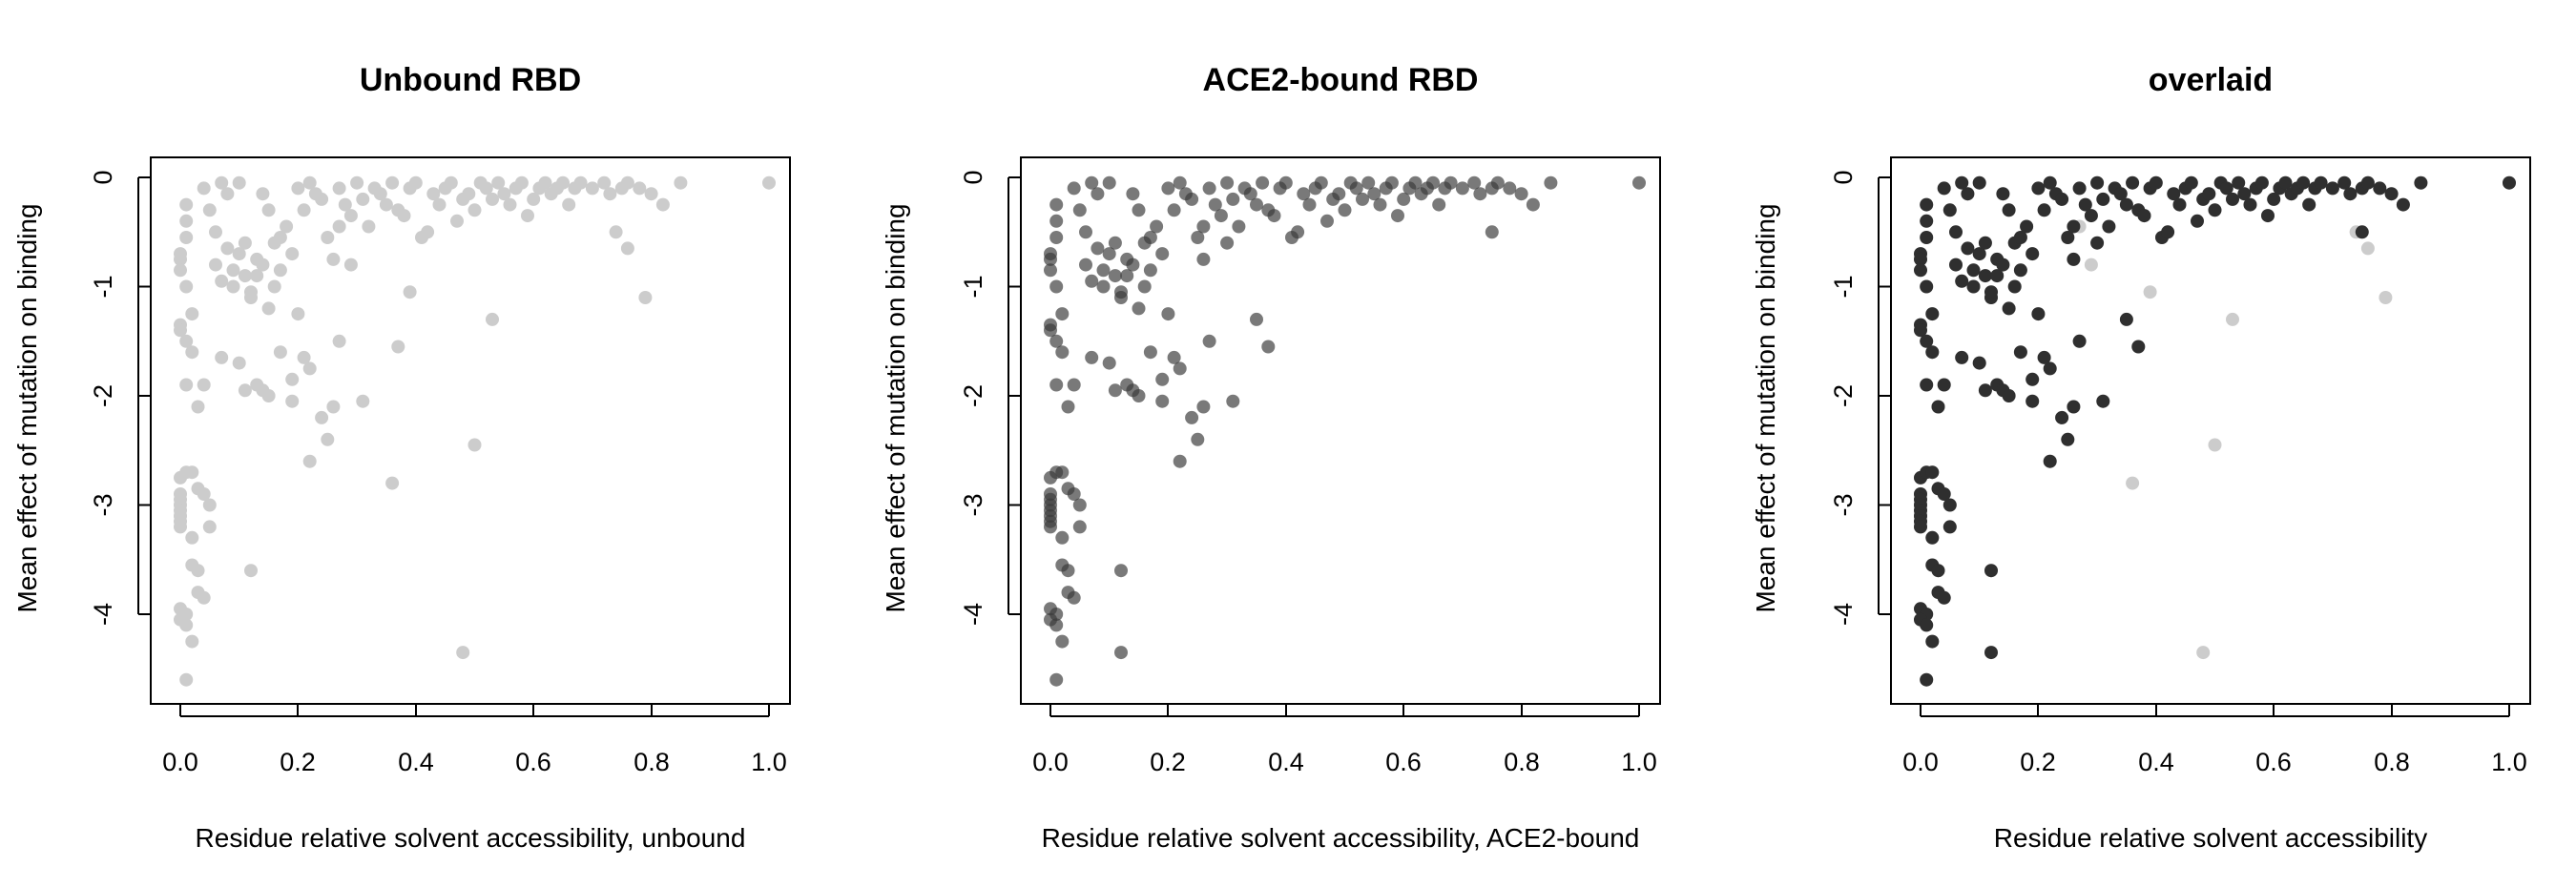 This screenshot has height=887, width=2576. I want to click on x-tick-label: 0.8, so click(652, 762).